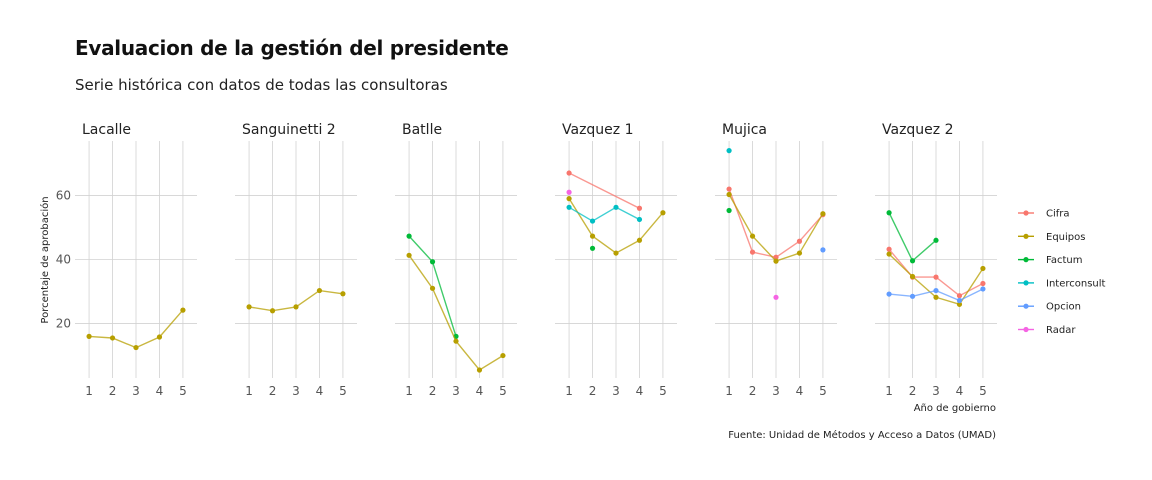  I want to click on y-tick-label: 20, so click(63, 324).